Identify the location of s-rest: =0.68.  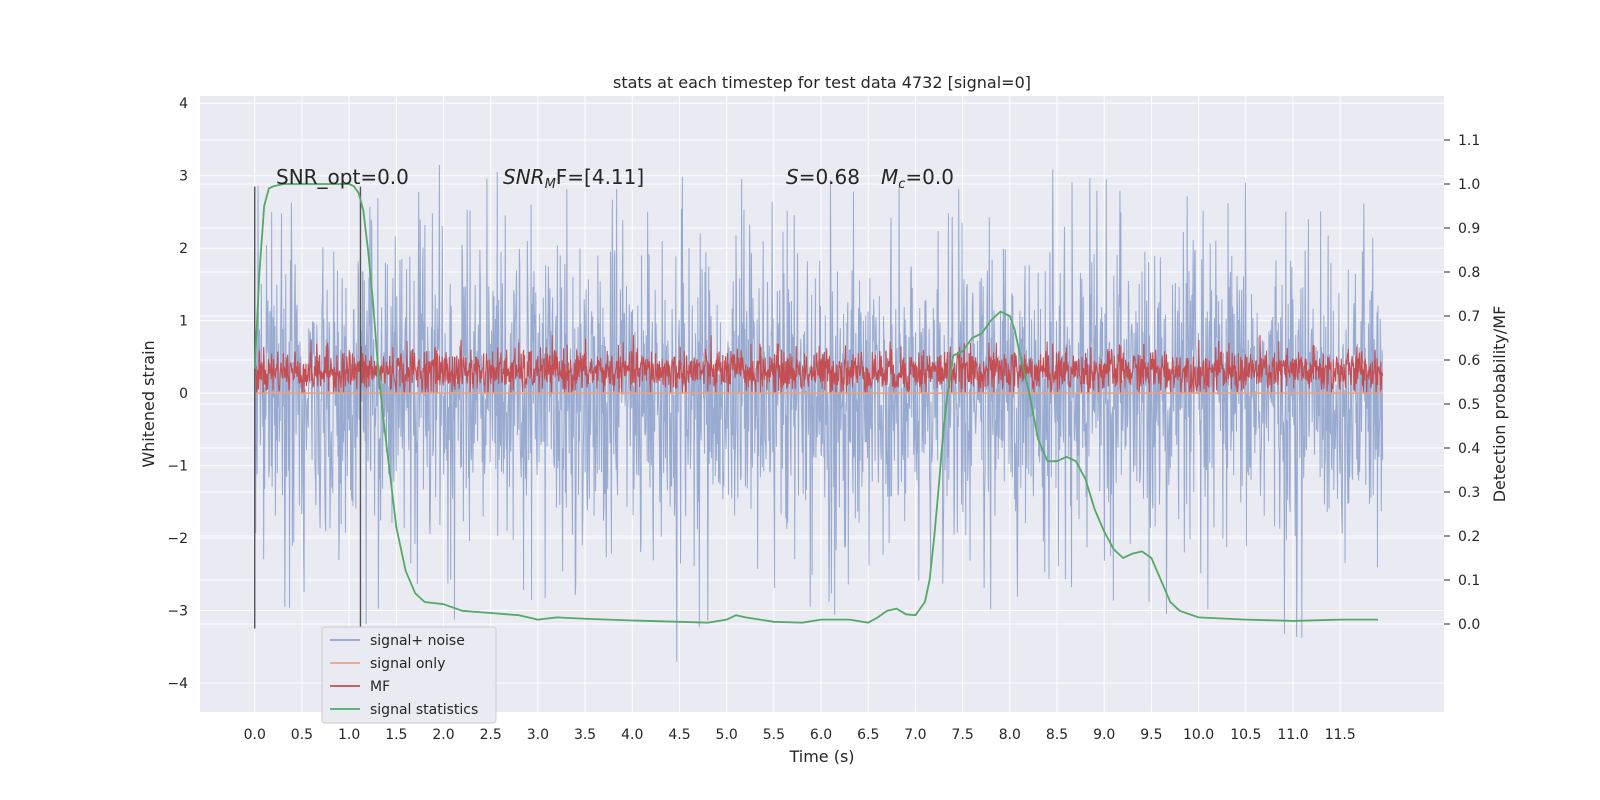
(829, 177).